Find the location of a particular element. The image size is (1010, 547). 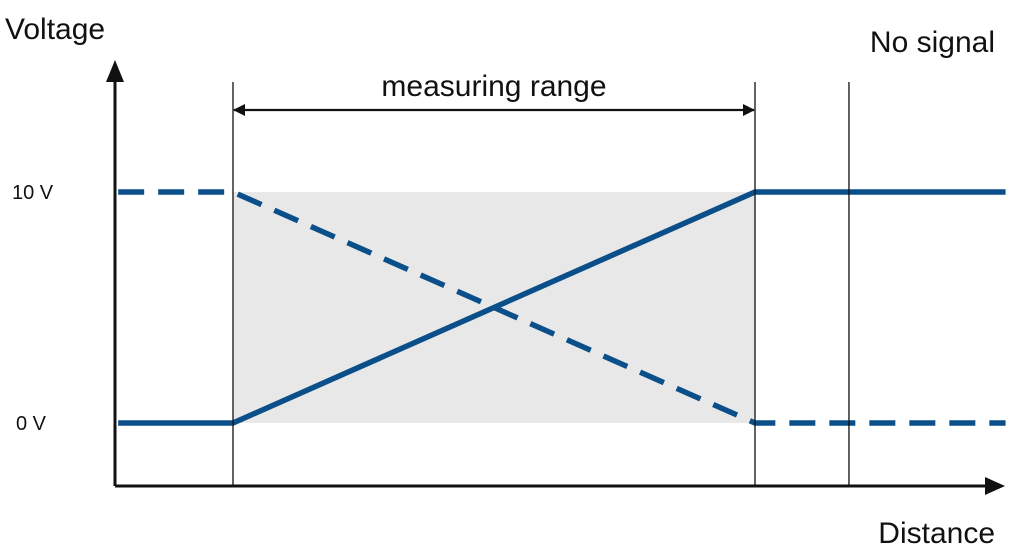

y-axis-title: Voltage is located at coordinates (55, 29).